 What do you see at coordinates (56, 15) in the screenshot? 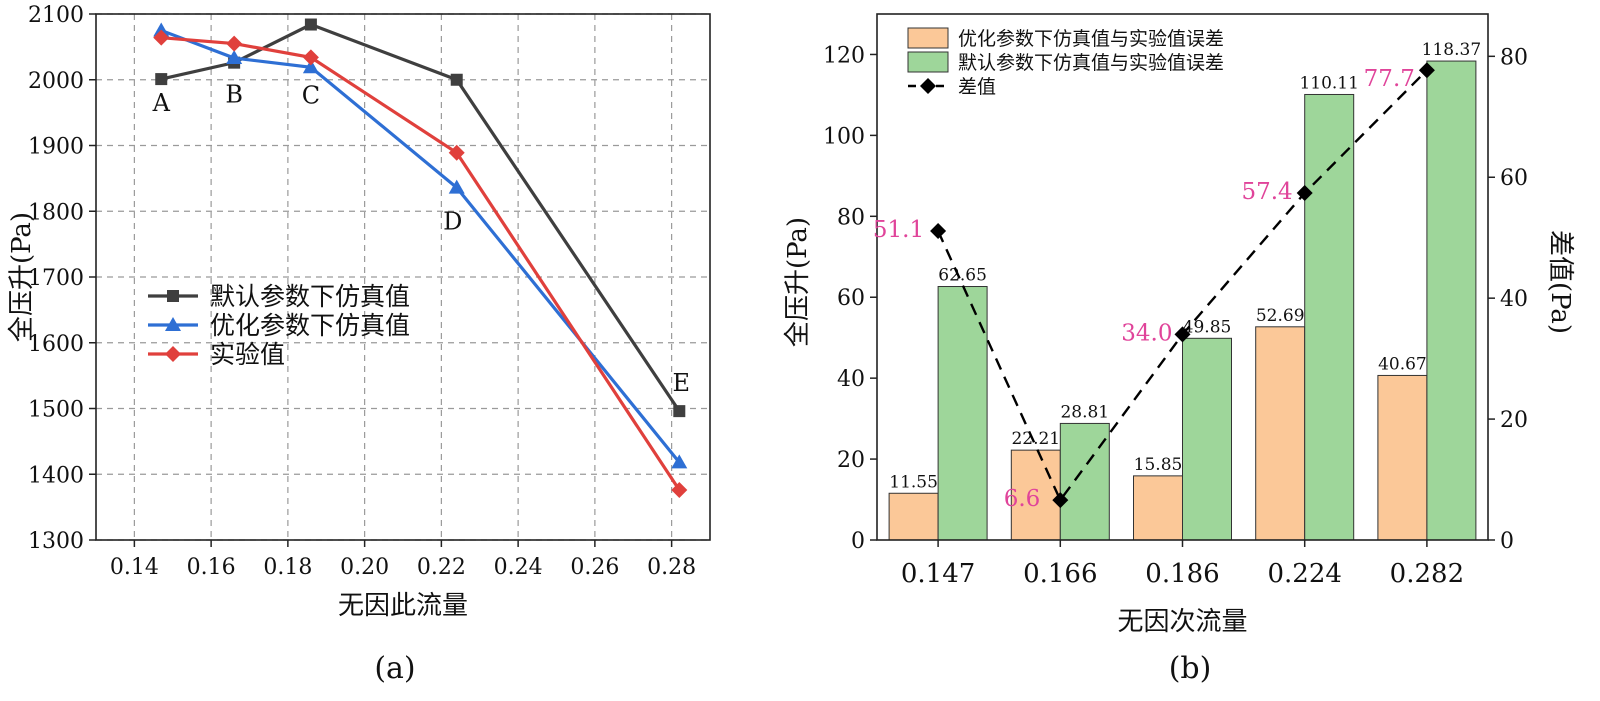
I see `y-tick-label: 2100` at bounding box center [56, 15].